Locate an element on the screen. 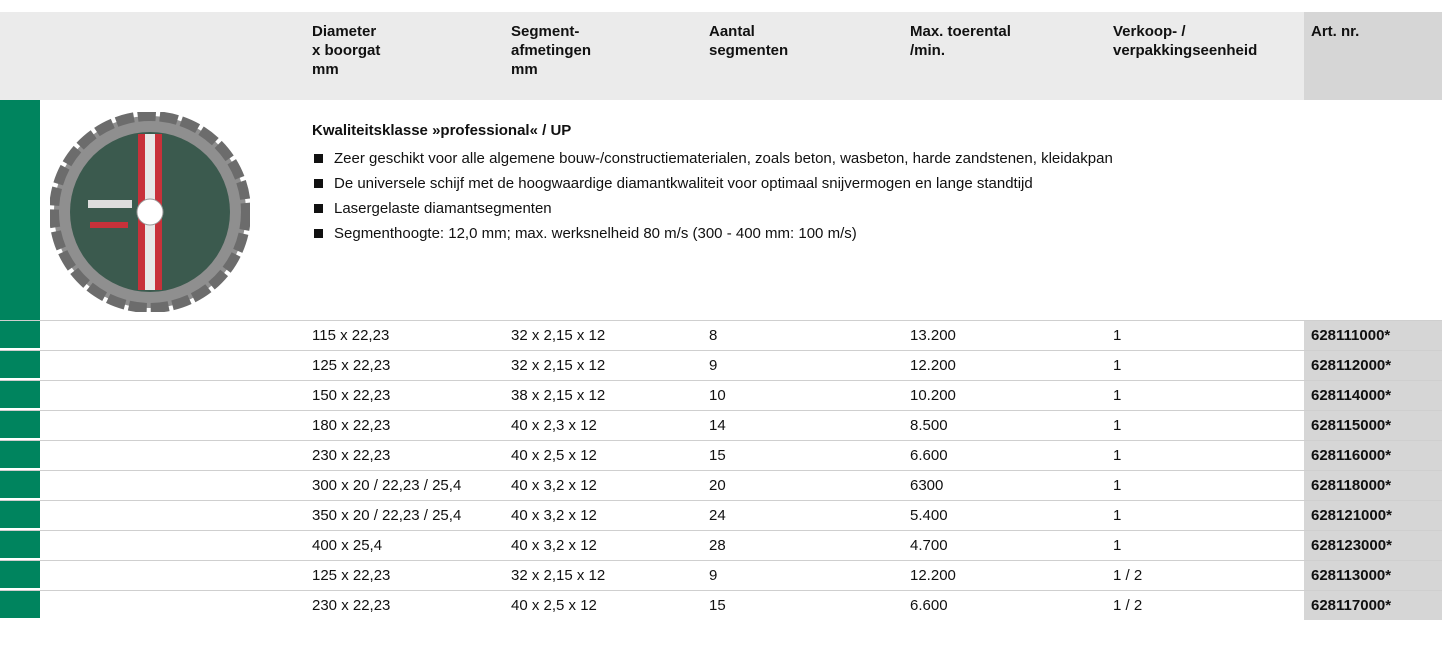  table-cell: 40 x 2,3 x 12 is located at coordinates (554, 425).